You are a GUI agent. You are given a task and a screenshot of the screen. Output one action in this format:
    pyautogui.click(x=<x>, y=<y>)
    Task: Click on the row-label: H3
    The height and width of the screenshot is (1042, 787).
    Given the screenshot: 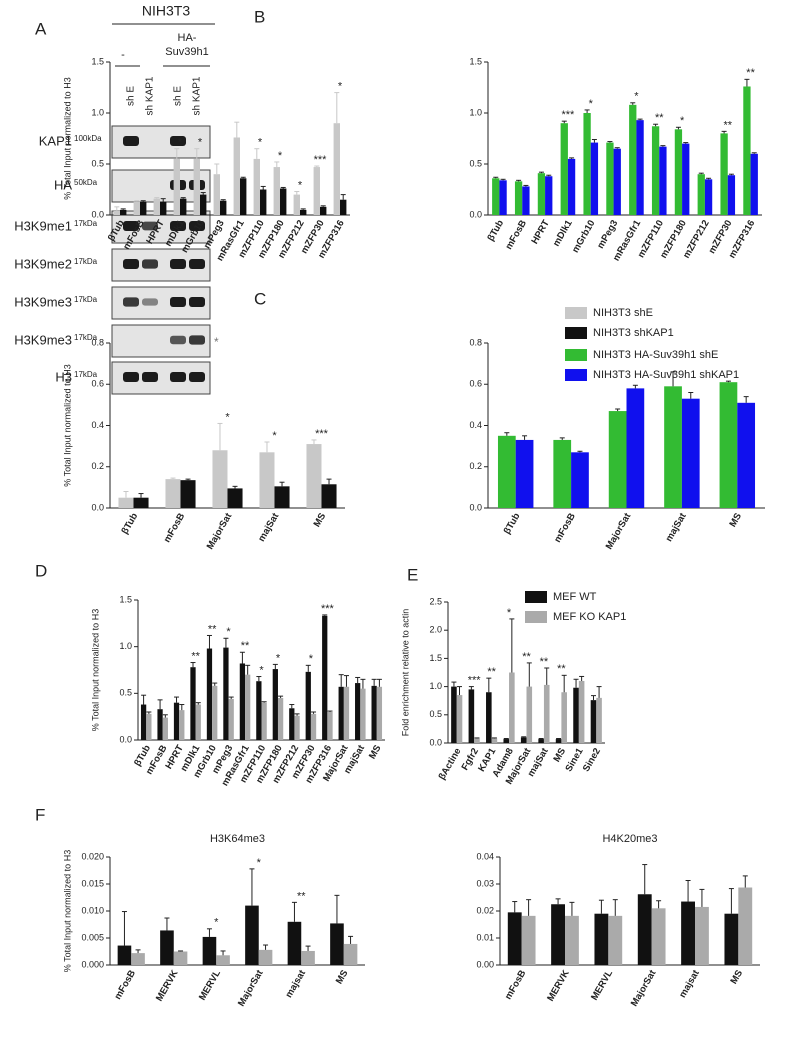 What is the action you would take?
    pyautogui.click(x=63, y=376)
    